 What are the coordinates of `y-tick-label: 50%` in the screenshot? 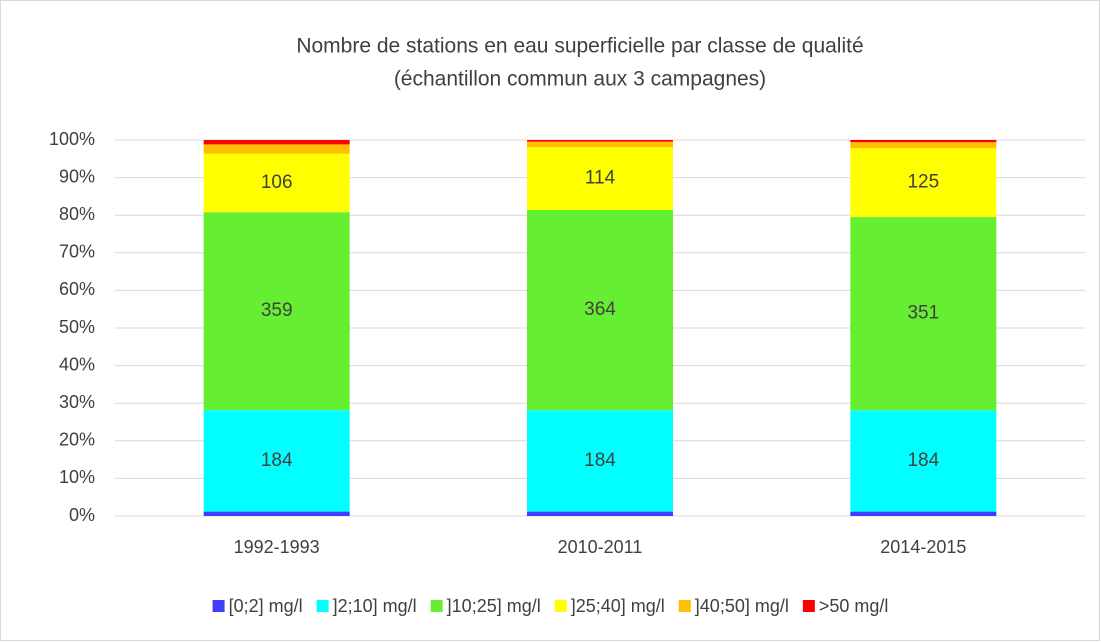 It's located at (77, 327).